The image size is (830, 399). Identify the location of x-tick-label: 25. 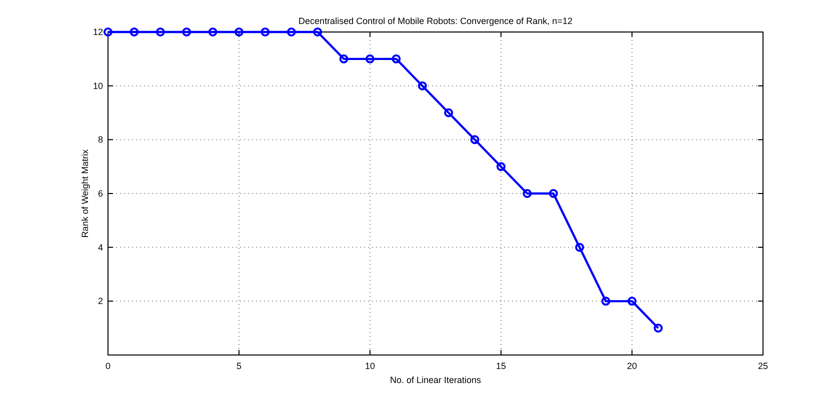
(763, 366).